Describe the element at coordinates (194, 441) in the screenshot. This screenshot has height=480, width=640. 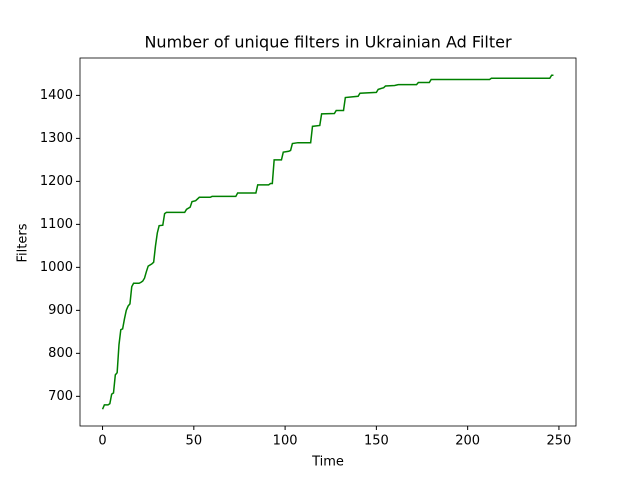
I see `x-tick-label: 50` at that location.